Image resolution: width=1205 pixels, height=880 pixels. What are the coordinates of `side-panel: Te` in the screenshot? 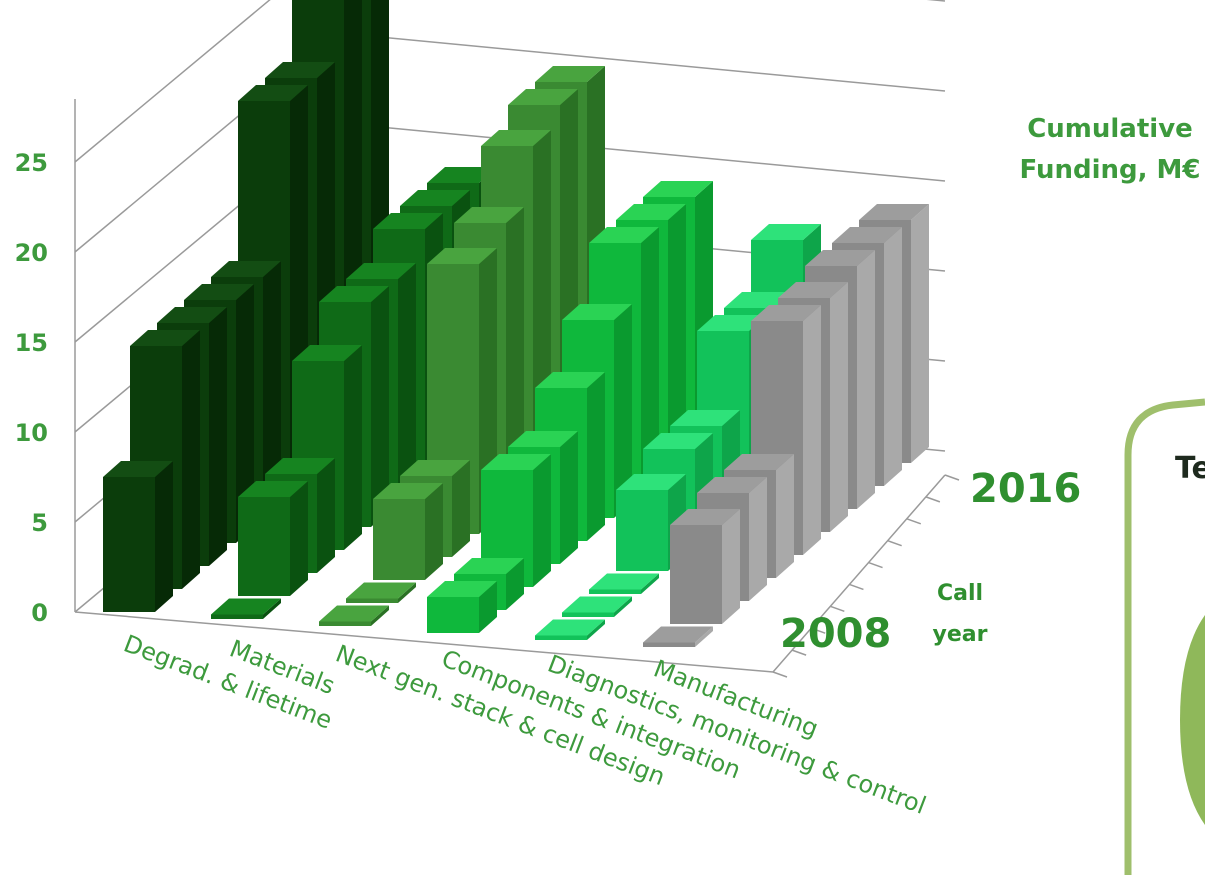 It's located at (1164, 636).